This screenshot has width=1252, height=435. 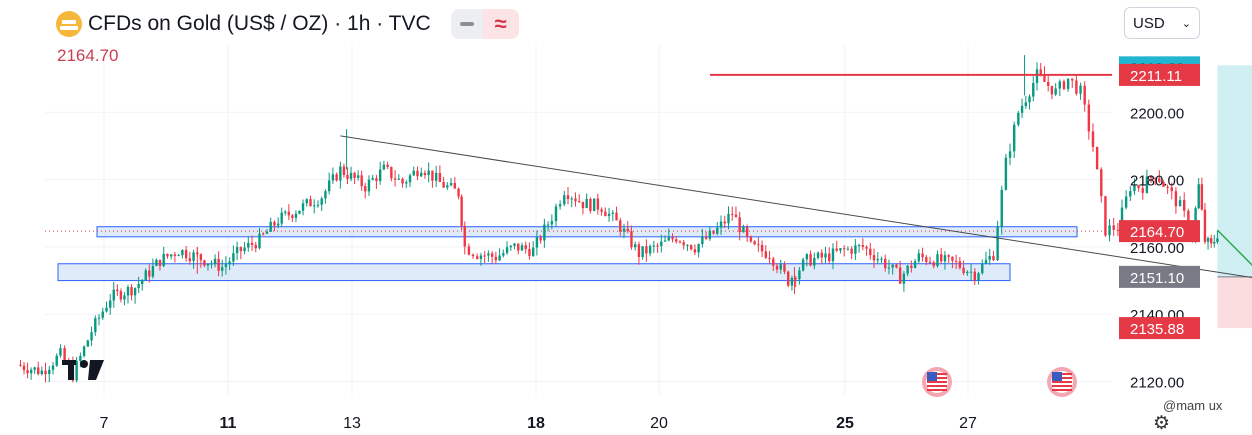 I want to click on y-tick-label: 2160.00, so click(x=1157, y=248).